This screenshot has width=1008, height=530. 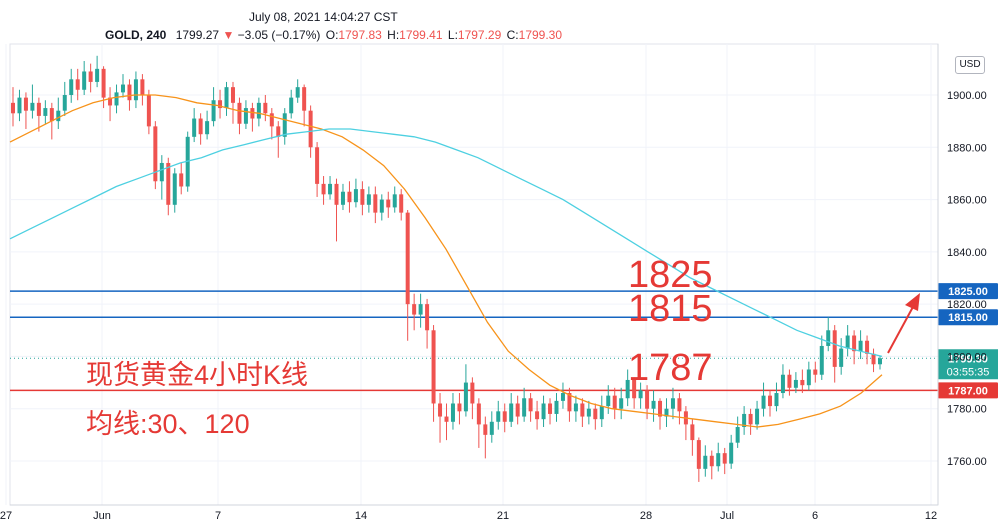 I want to click on timestamp-text: July 08, 2021 14:04:27 CST, so click(x=323, y=17).